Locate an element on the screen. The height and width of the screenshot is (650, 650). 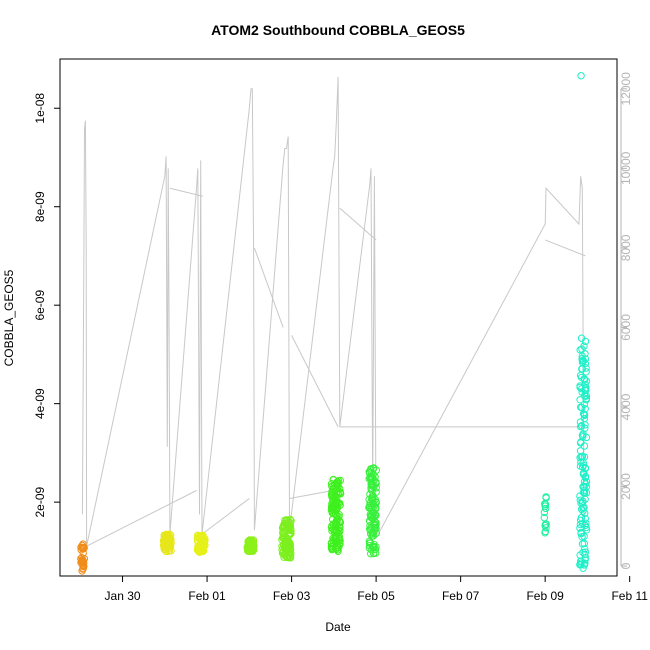
x-tick-label: Feb 03 is located at coordinates (292, 596).